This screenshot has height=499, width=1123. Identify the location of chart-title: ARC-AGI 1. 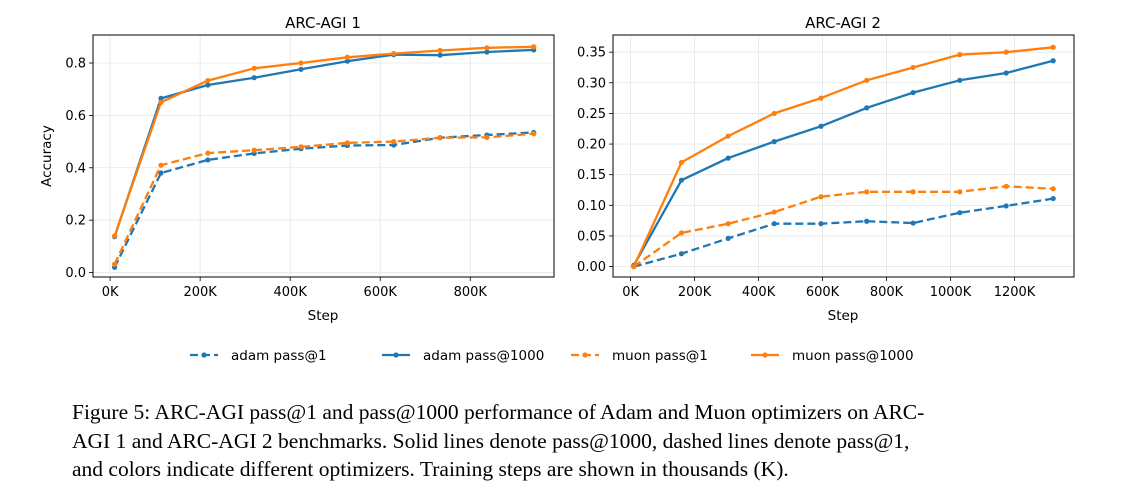
(323, 23).